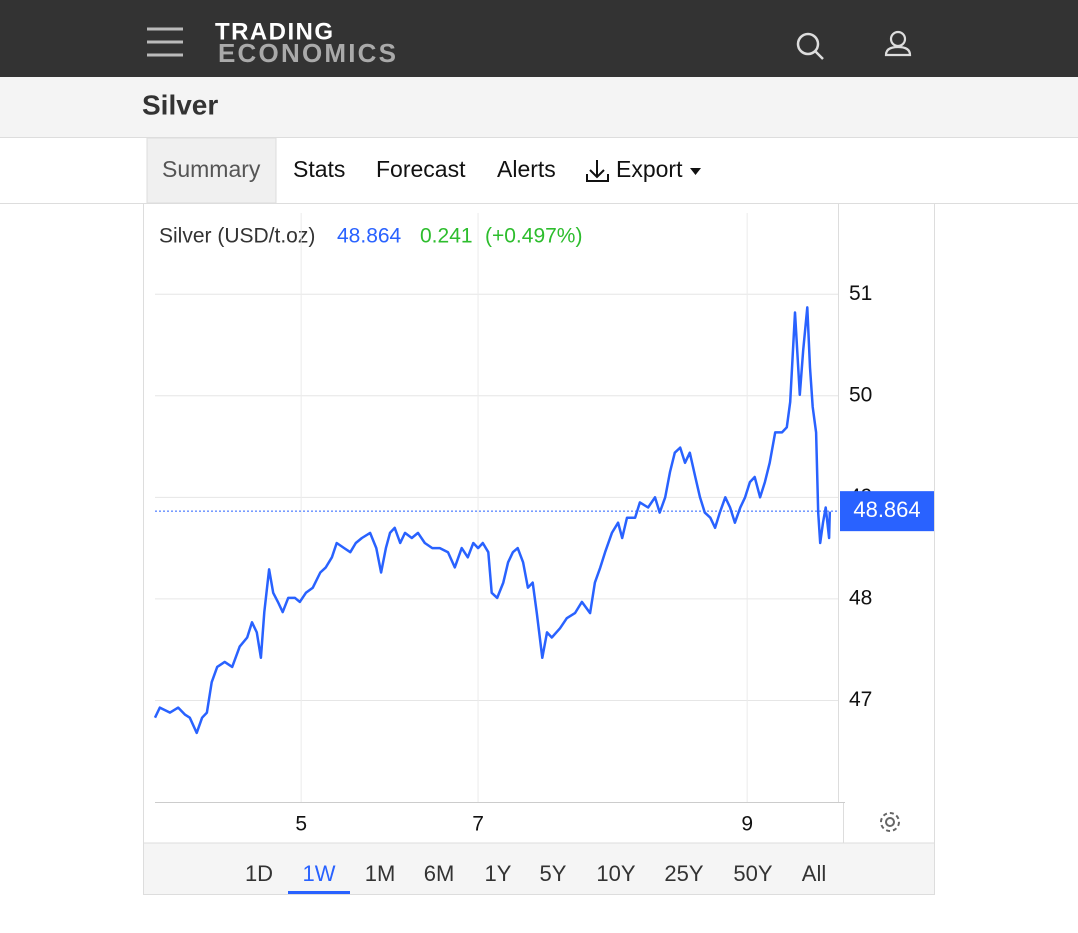 The width and height of the screenshot is (1078, 933). I want to click on range-button: 10Y, so click(615, 873).